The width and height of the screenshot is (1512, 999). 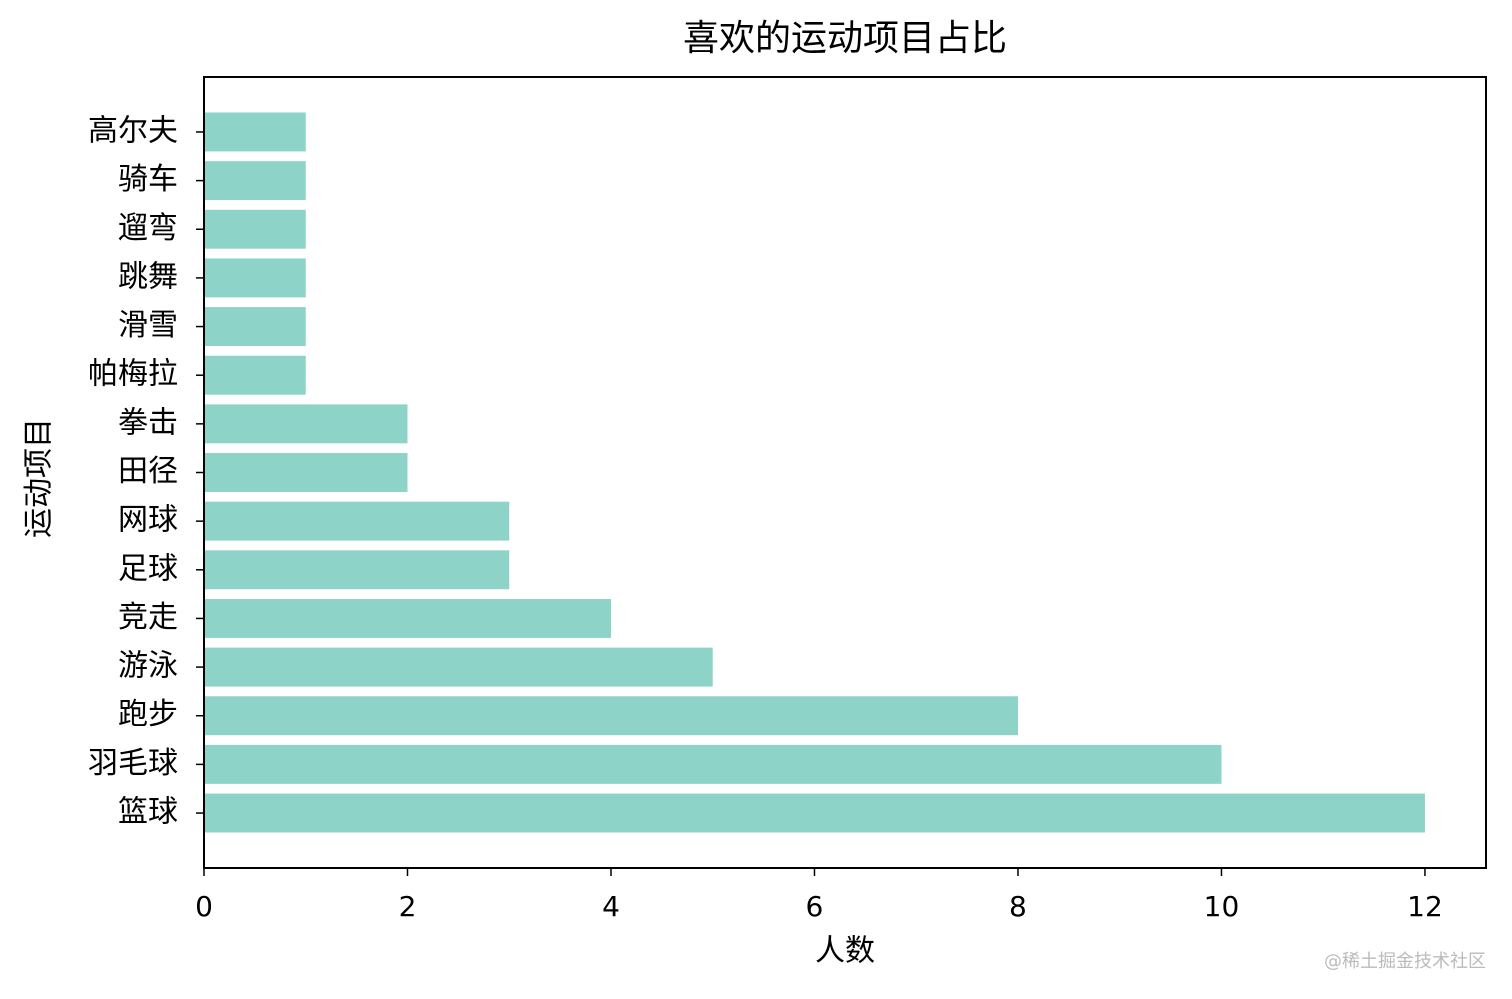 What do you see at coordinates (148, 568) in the screenshot?
I see `y-tick-label: 足球` at bounding box center [148, 568].